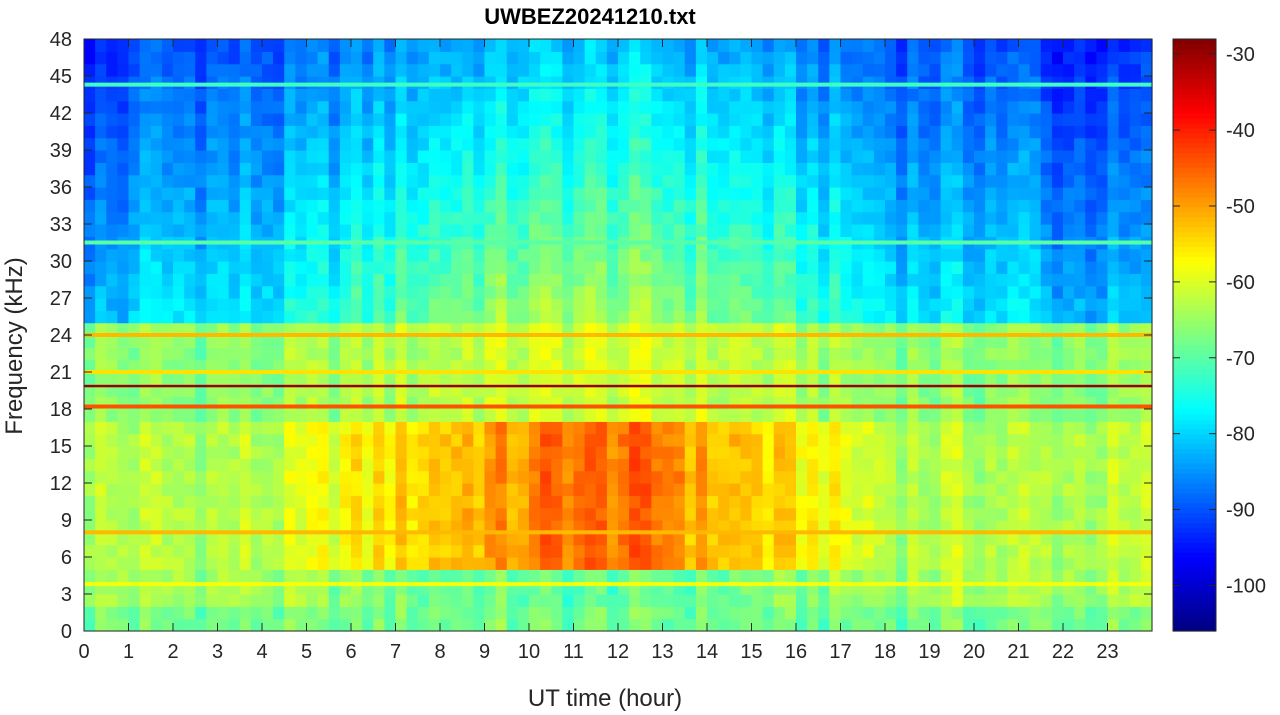  I want to click on x-tick-label: 5, so click(306, 652).